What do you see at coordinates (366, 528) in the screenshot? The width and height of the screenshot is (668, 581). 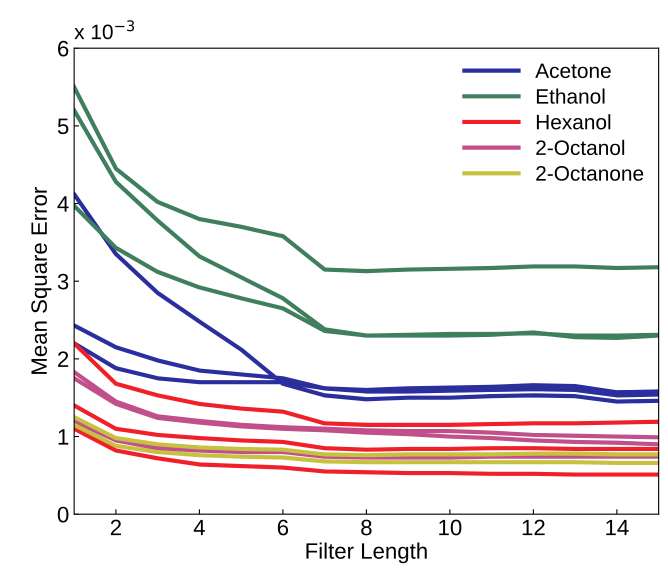 I see `x-tick-label: 8` at bounding box center [366, 528].